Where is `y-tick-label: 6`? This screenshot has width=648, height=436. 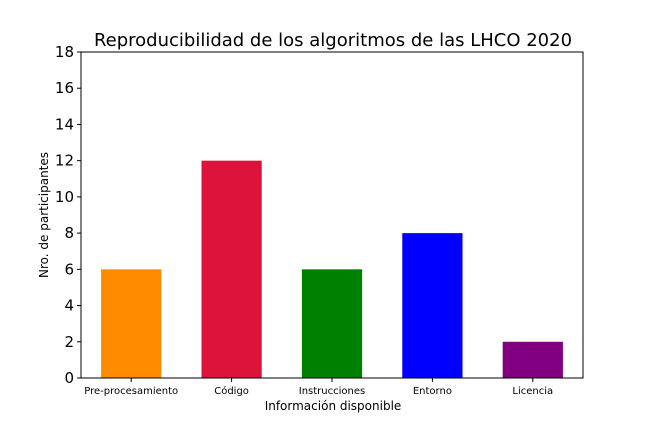 y-tick-label: 6 is located at coordinates (69, 269).